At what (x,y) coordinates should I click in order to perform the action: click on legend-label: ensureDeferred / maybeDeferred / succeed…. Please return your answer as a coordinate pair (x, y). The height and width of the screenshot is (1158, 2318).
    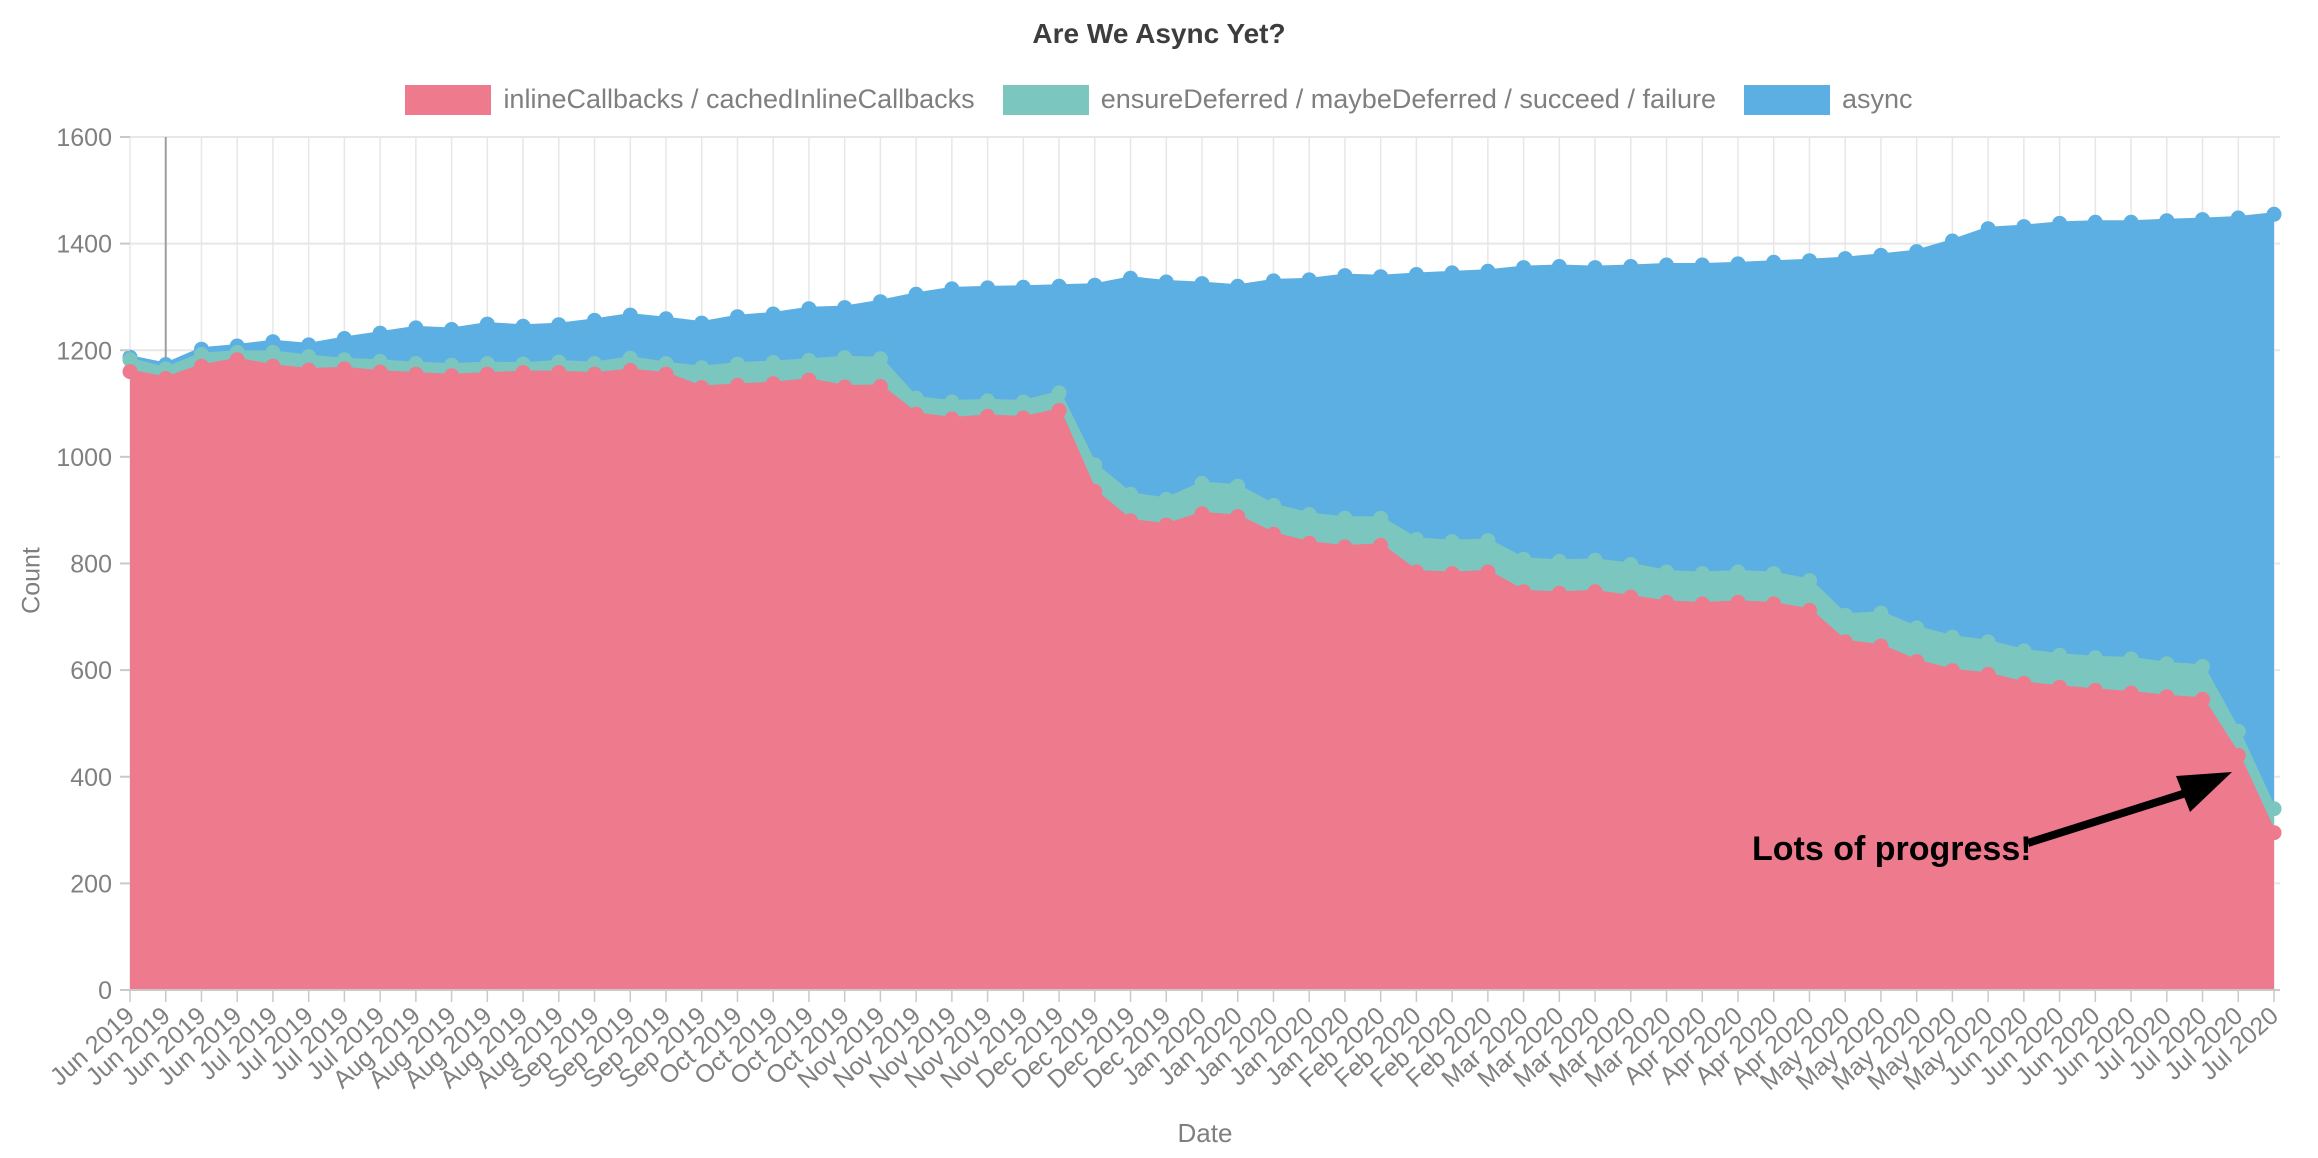
    Looking at the image, I should click on (1408, 99).